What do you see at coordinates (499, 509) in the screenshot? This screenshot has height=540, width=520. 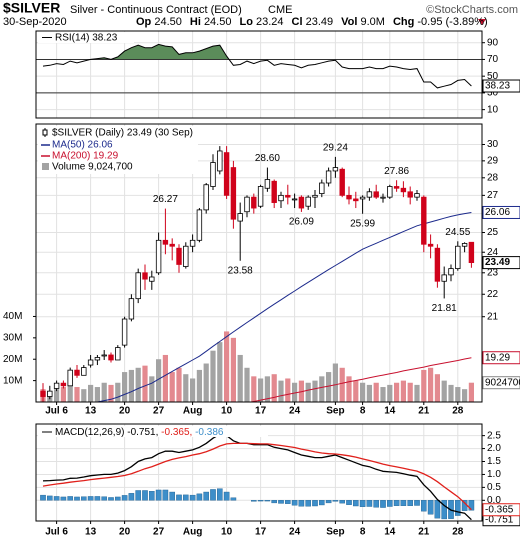 I see `value-tag-label: -0.365` at bounding box center [499, 509].